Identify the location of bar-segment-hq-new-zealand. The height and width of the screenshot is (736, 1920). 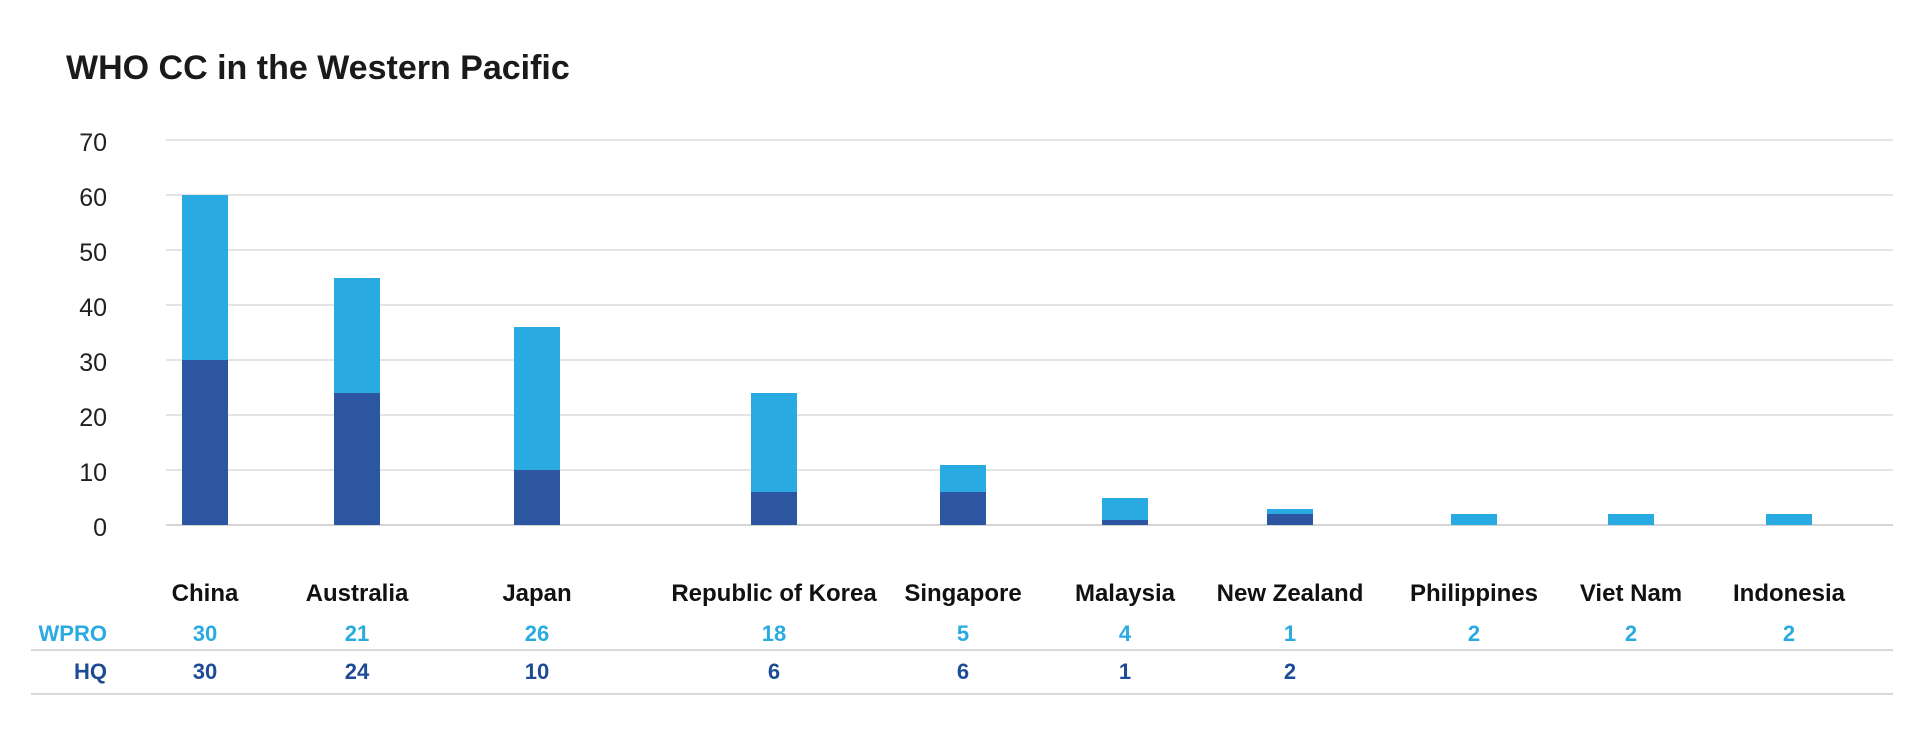
(1290, 519).